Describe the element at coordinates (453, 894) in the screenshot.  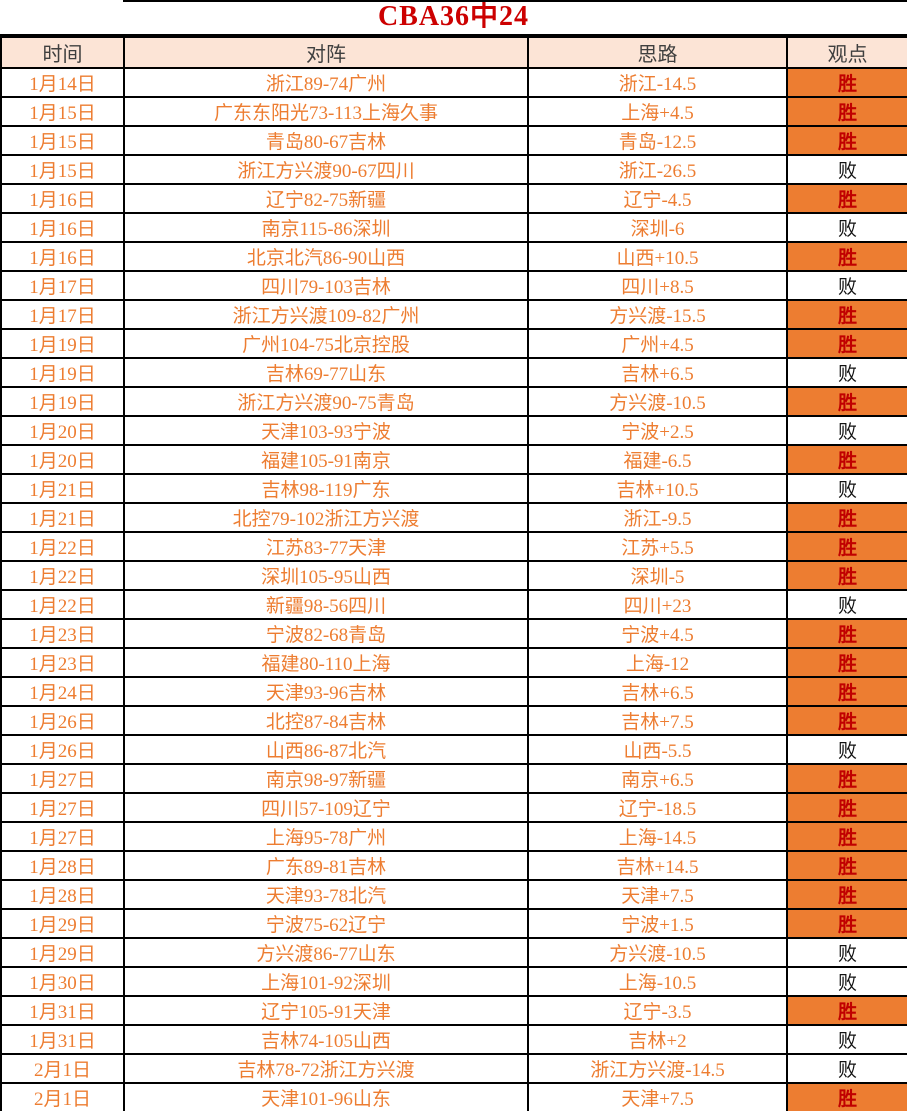
I see `table-row: 1月28日 天津93-78北汽 天津+7.5 胜` at that location.